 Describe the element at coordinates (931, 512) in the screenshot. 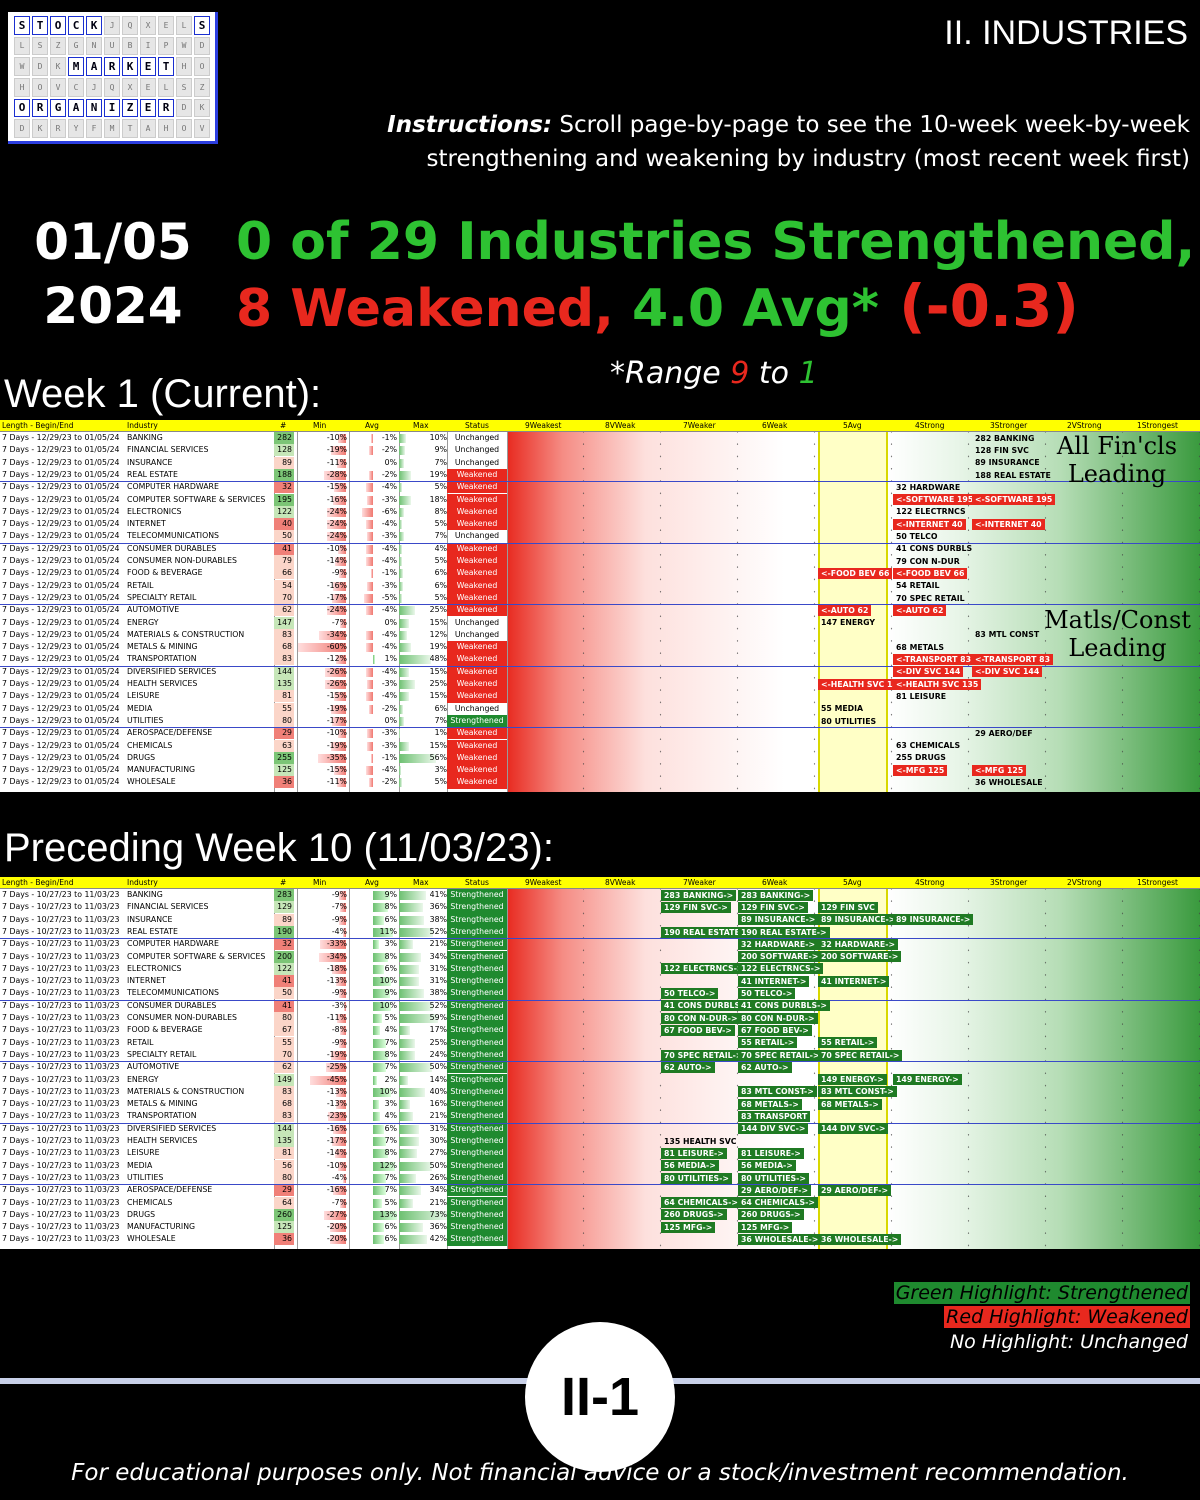

I see `rank-label: 122 ELECTRNCS` at that location.